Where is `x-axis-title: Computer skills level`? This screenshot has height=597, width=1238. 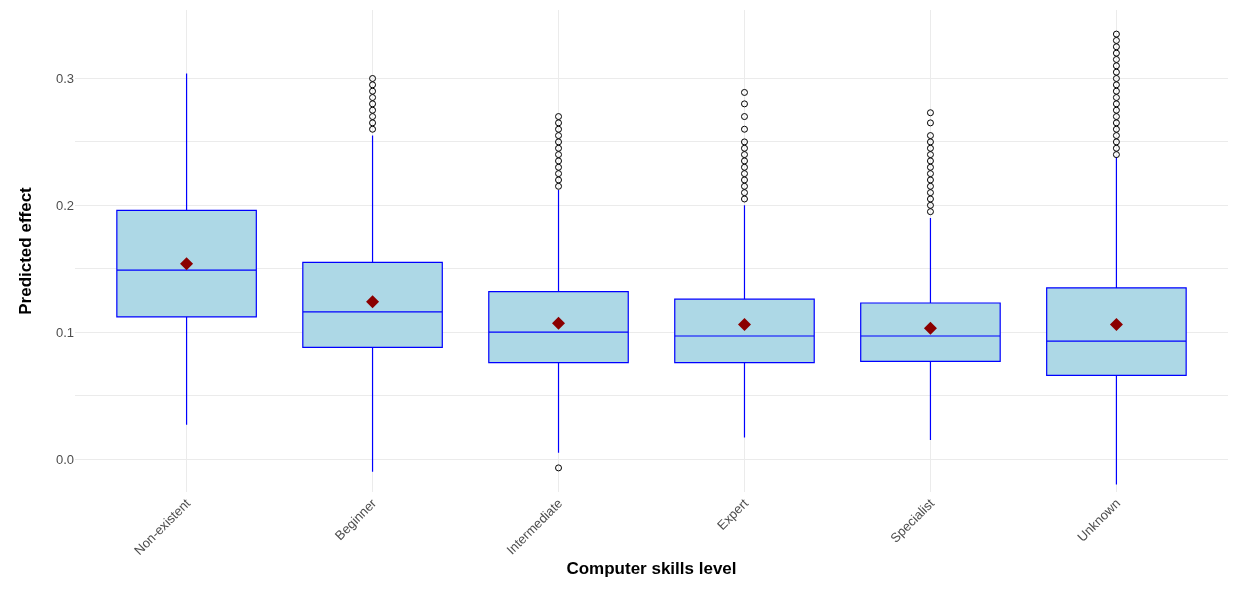 x-axis-title: Computer skills level is located at coordinates (651, 569).